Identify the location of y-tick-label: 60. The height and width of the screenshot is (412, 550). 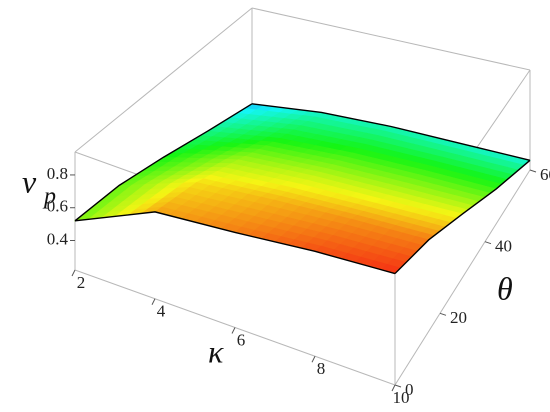
(545, 174).